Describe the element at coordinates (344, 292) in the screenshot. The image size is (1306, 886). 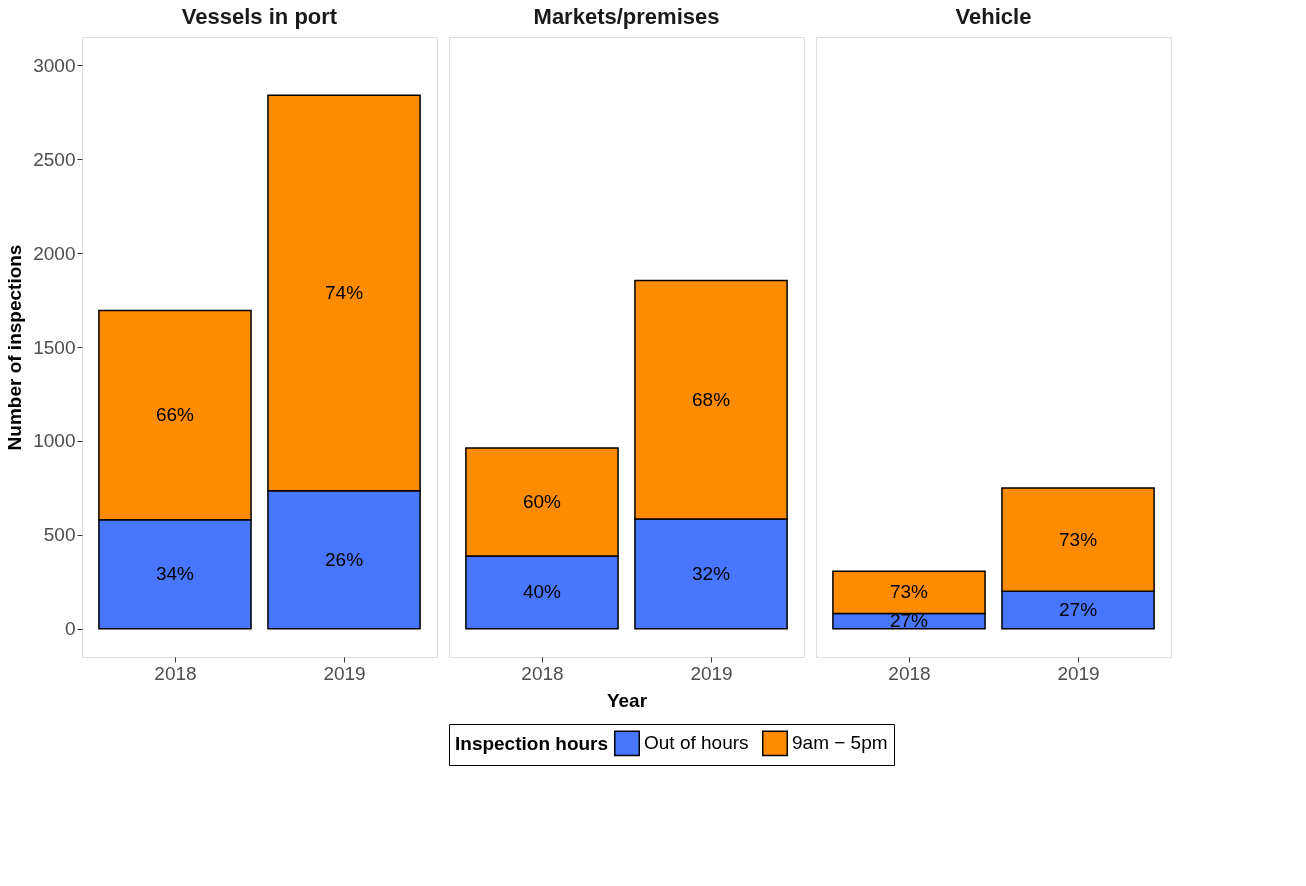
I see `annotation: 74%` at that location.